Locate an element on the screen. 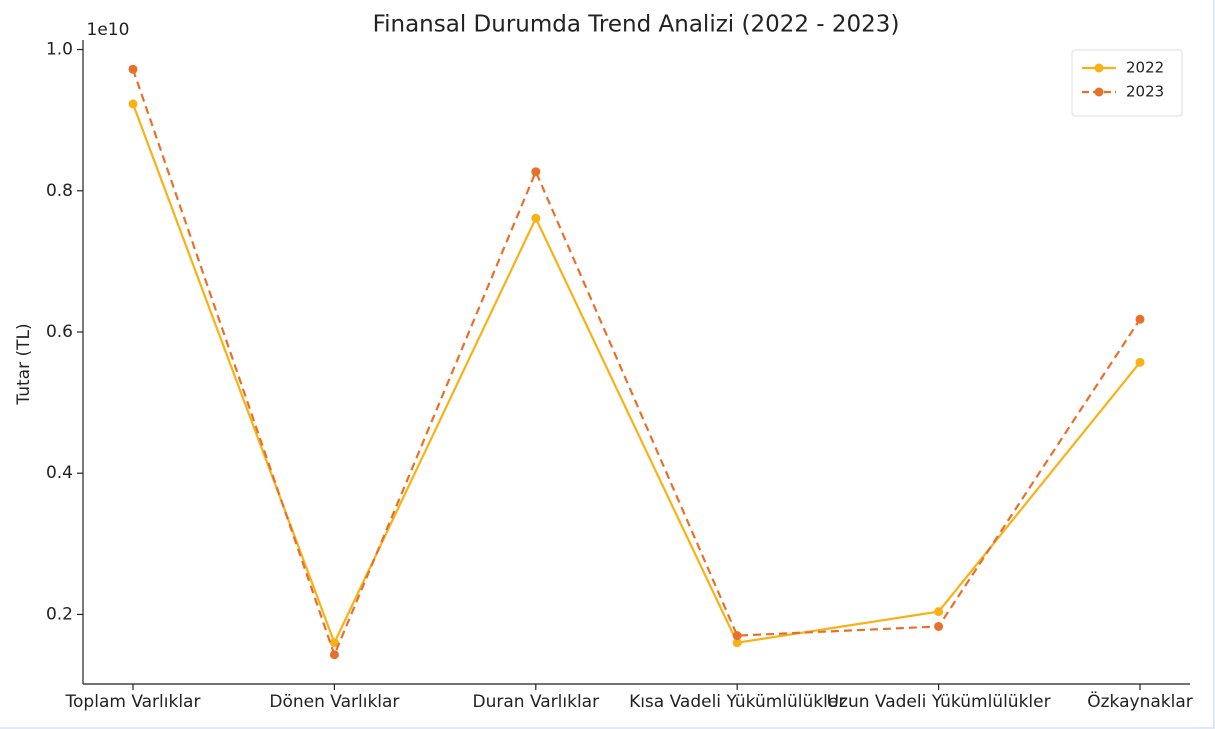 The image size is (1215, 729). y-tick-label: 0.6 is located at coordinates (59, 332).